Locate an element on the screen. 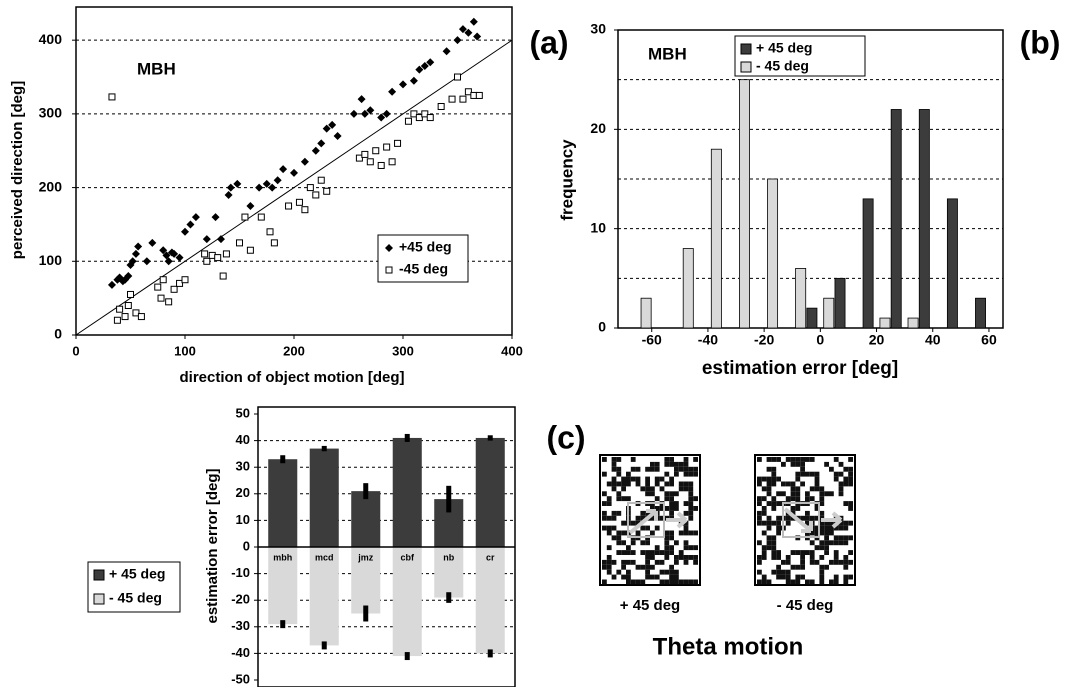  y-tick-label: 400 is located at coordinates (51, 39).